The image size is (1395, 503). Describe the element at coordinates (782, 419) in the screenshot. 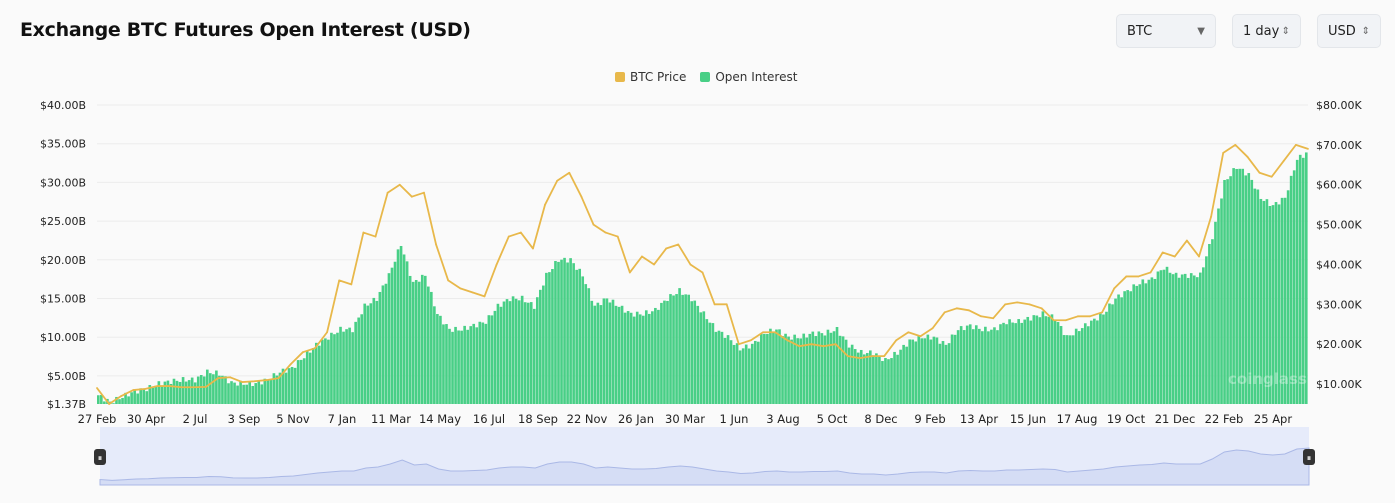

I see `x-tick-label: 3 Aug` at that location.